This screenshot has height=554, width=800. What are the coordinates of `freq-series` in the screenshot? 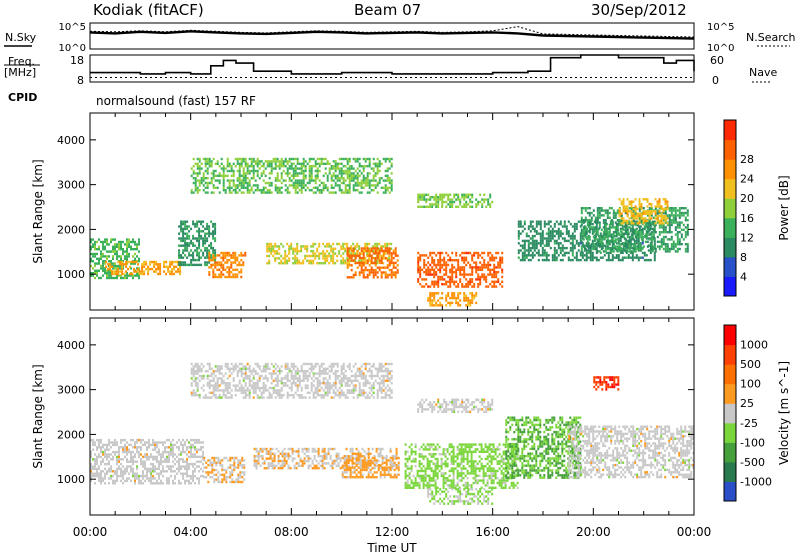 It's located at (392, 64).